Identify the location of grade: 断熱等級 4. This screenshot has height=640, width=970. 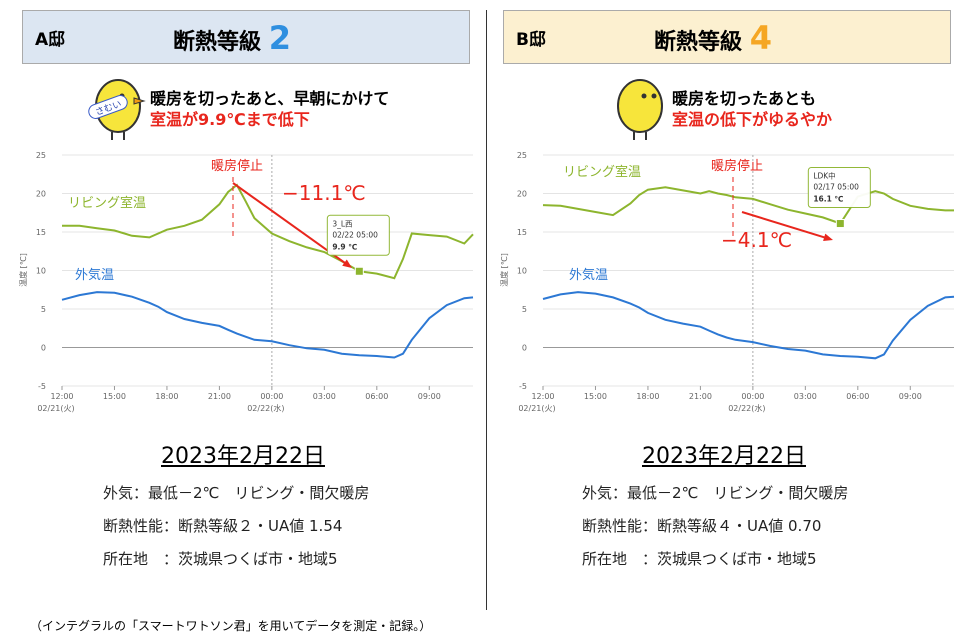
(713, 38).